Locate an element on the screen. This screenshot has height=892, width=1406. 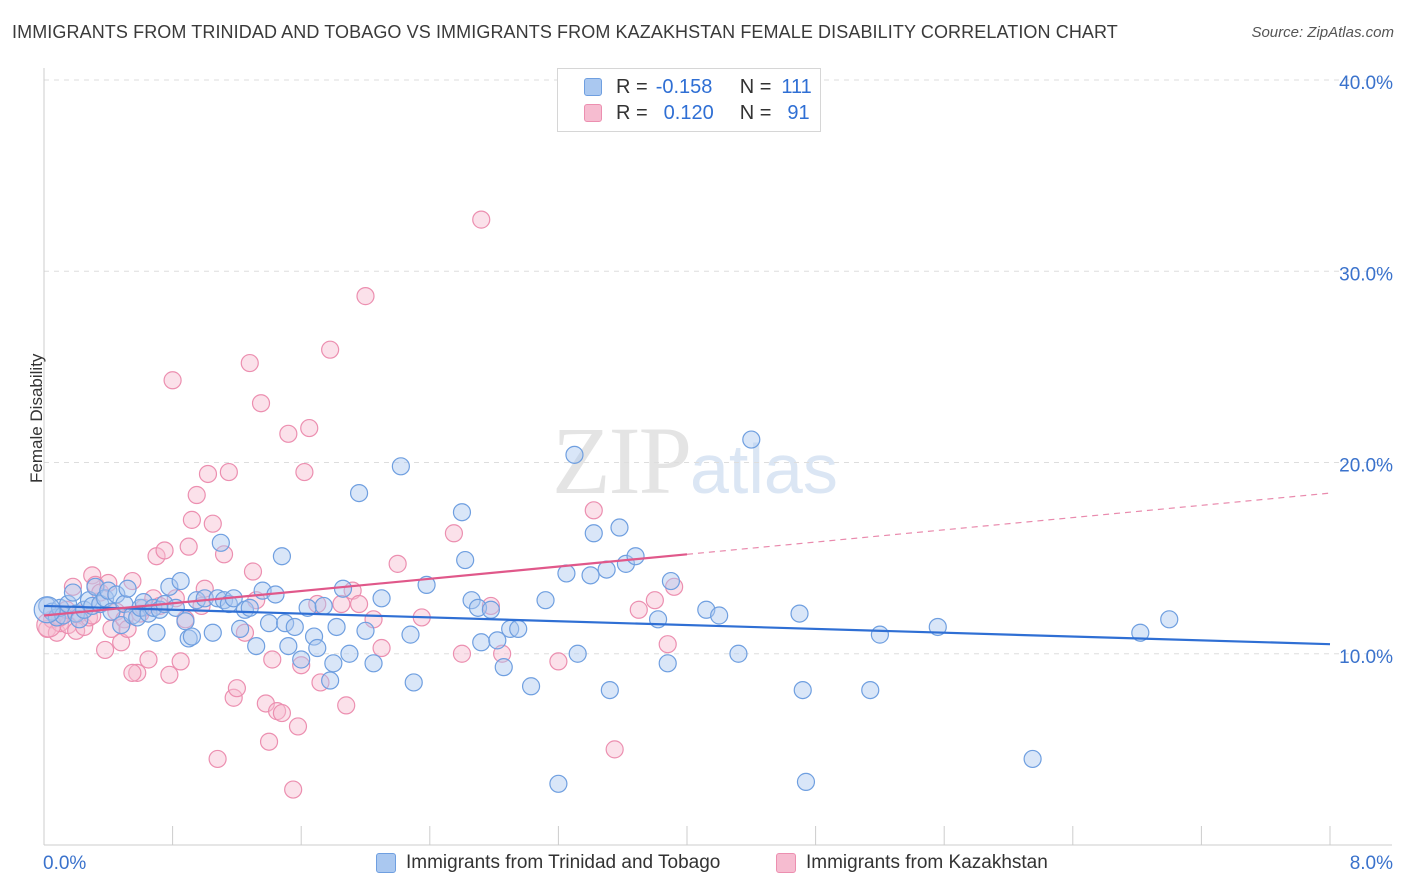
series-legend-label: Immigrants from Kazakhstan is located at coordinates (927, 862).